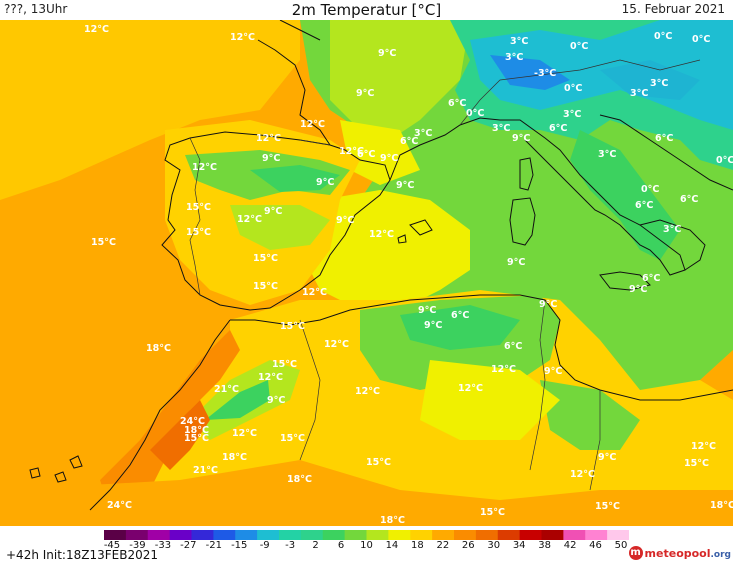 The image size is (733, 566). I want to click on valid-time-label: ???, 13Uhr, so click(36, 9).